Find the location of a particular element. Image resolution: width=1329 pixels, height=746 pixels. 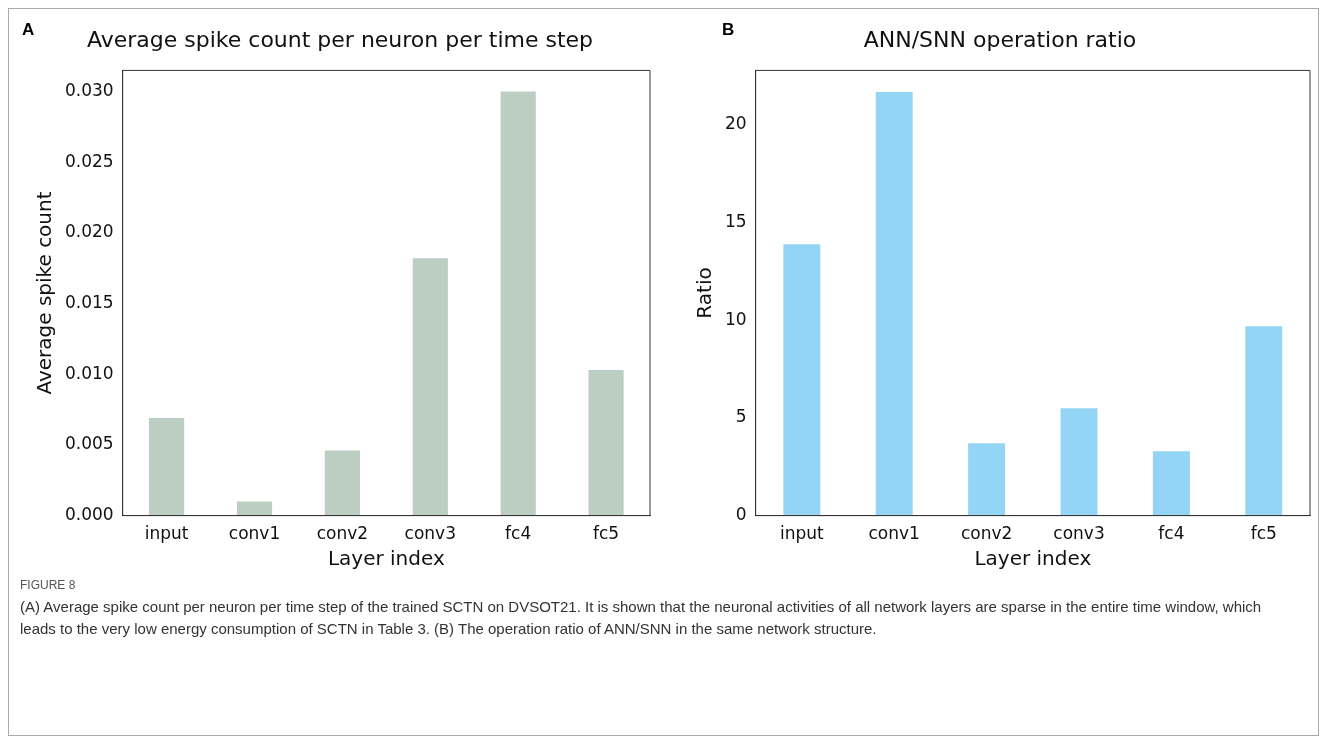

y-tick-label: 10 is located at coordinates (735, 318).